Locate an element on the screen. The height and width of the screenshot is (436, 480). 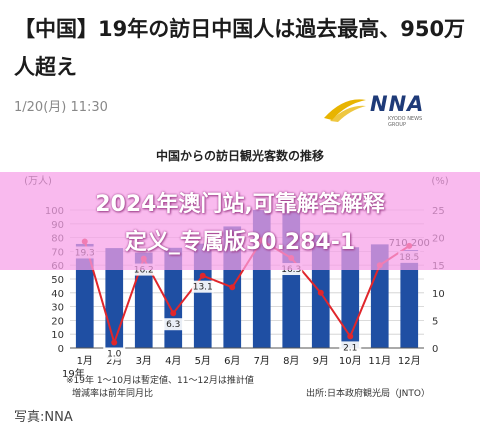
x-tick-label: 3月 is located at coordinates (144, 361).